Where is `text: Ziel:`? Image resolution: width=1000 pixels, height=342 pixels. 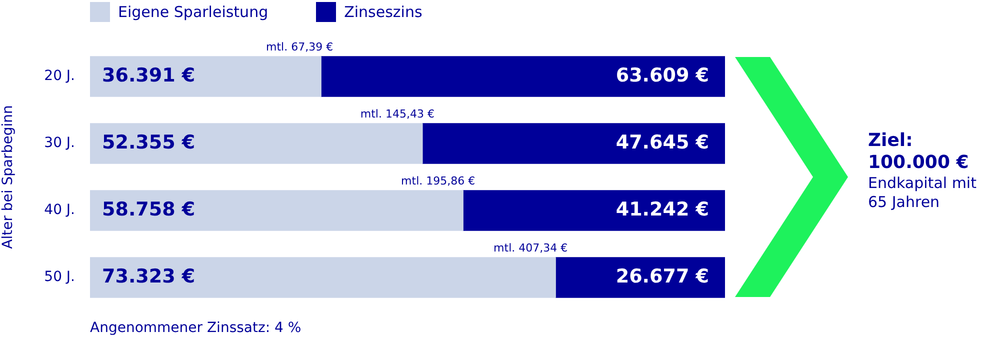 text: Ziel: is located at coordinates (891, 141).